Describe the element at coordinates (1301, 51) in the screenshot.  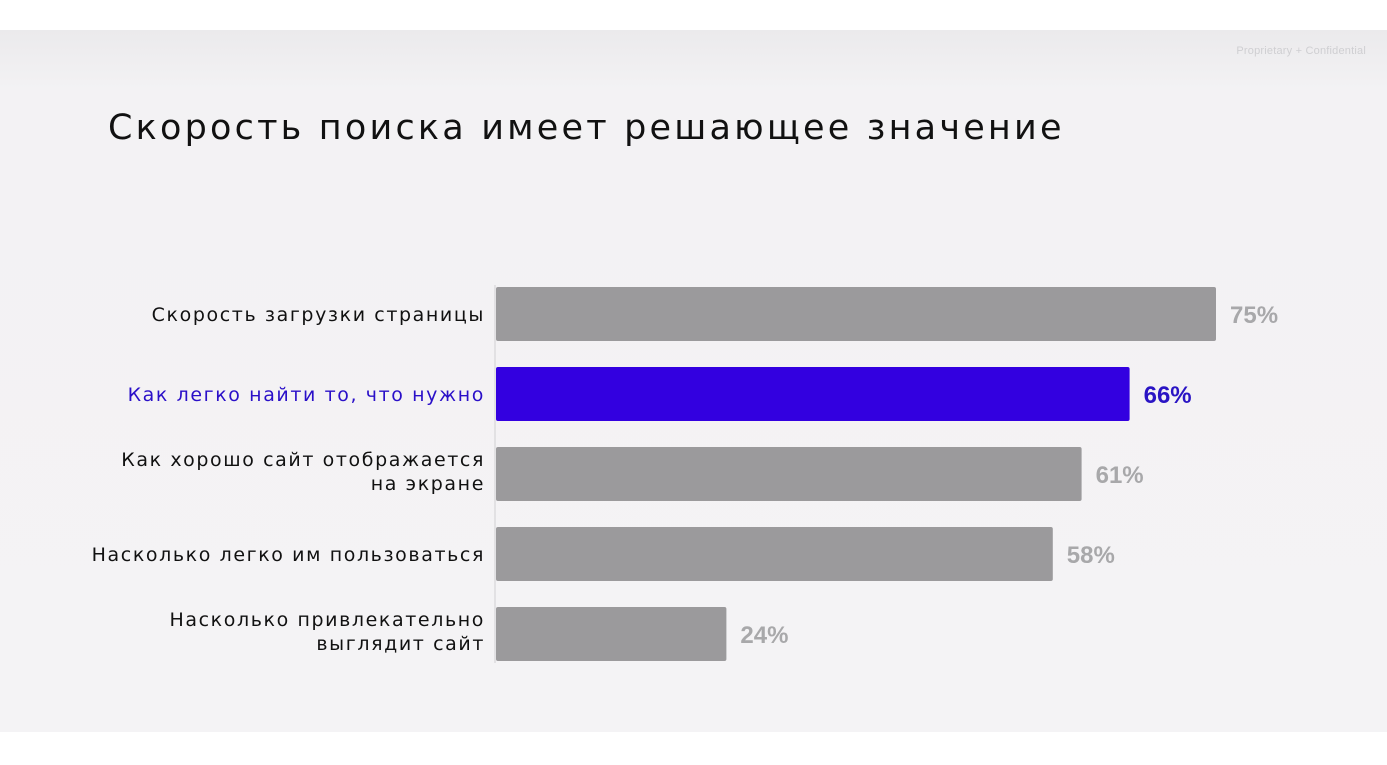
I see `confidential-note: Proprietary + Confidential` at that location.